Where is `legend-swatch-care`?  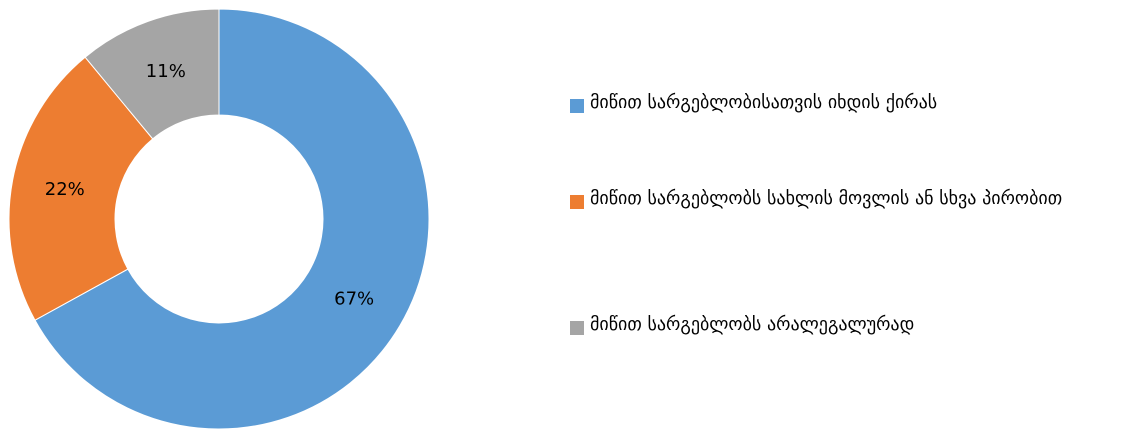
legend-swatch-care is located at coordinates (577, 202).